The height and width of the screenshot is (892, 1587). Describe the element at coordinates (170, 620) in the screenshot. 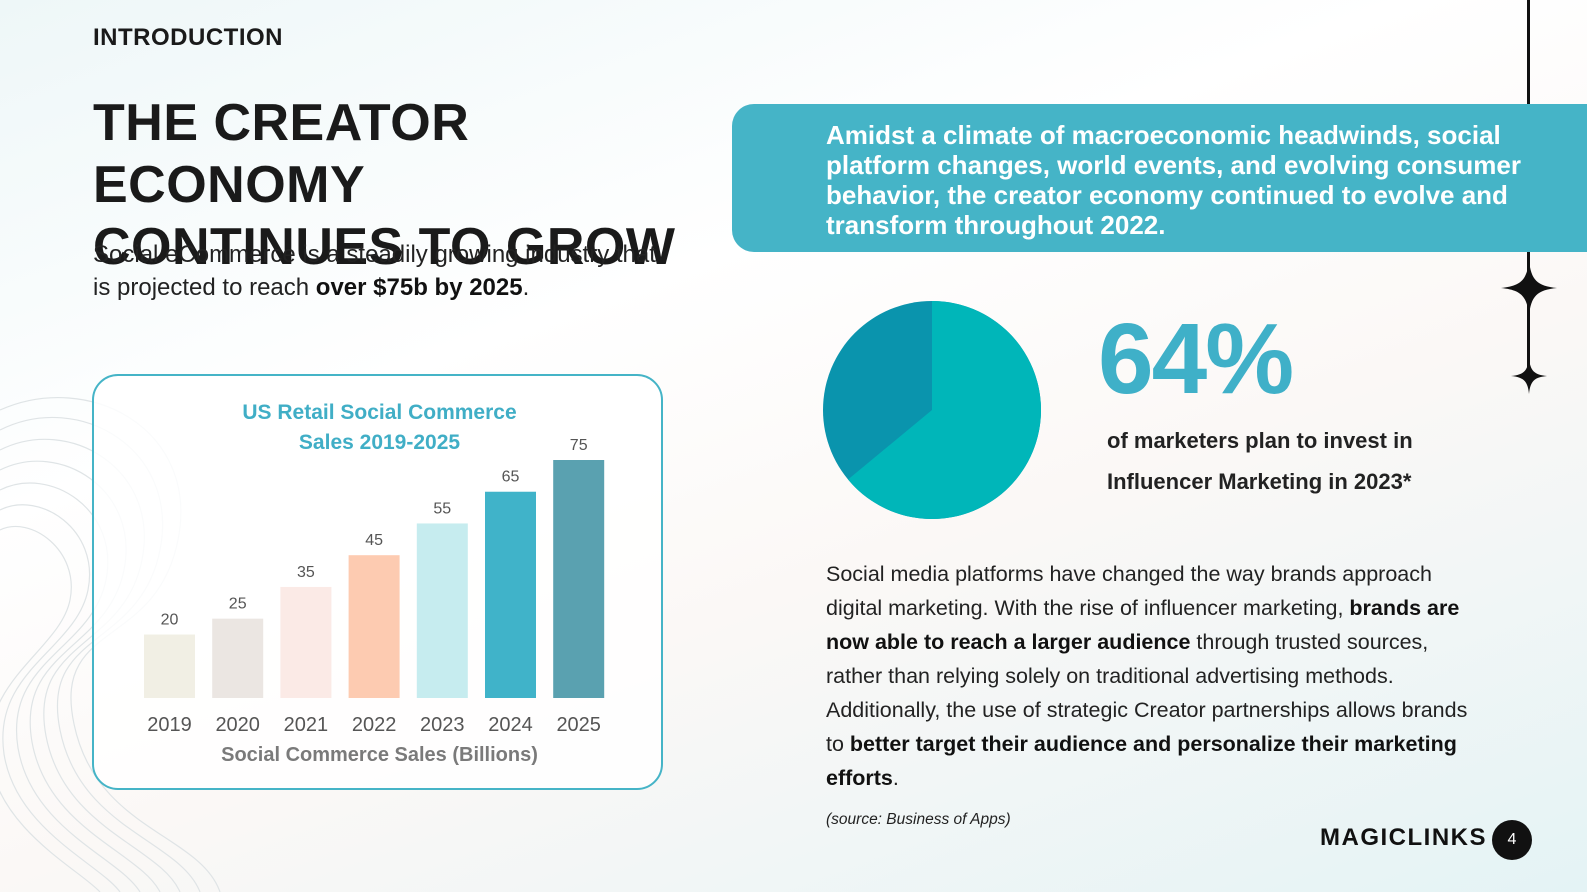

I see `bar-value-label-2019: 20` at that location.